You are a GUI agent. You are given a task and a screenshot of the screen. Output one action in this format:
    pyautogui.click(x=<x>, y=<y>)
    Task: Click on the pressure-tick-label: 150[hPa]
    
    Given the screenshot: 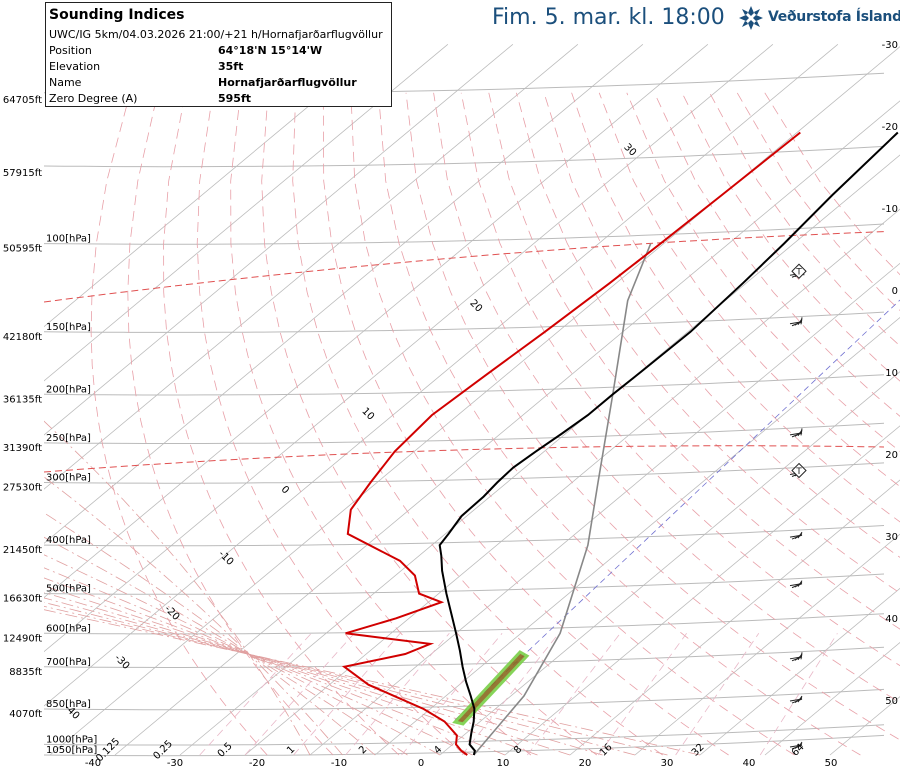 What is the action you would take?
    pyautogui.click(x=68, y=327)
    